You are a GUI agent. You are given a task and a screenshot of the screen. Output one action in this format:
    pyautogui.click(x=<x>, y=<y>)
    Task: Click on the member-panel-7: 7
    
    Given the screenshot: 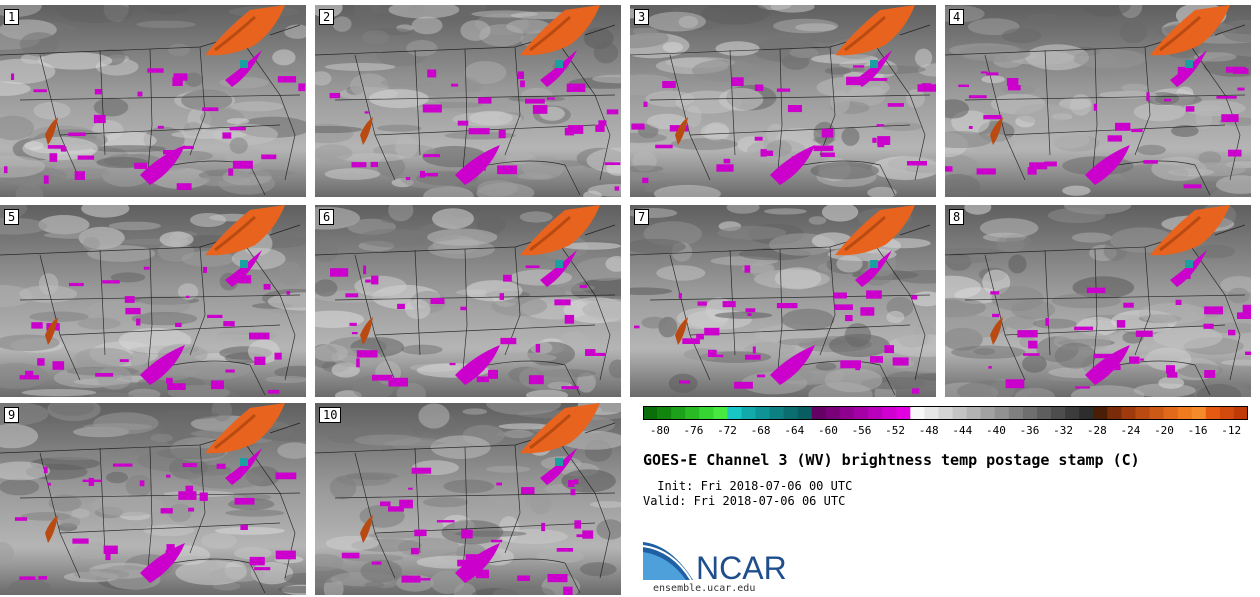 What is the action you would take?
    pyautogui.click(x=783, y=301)
    